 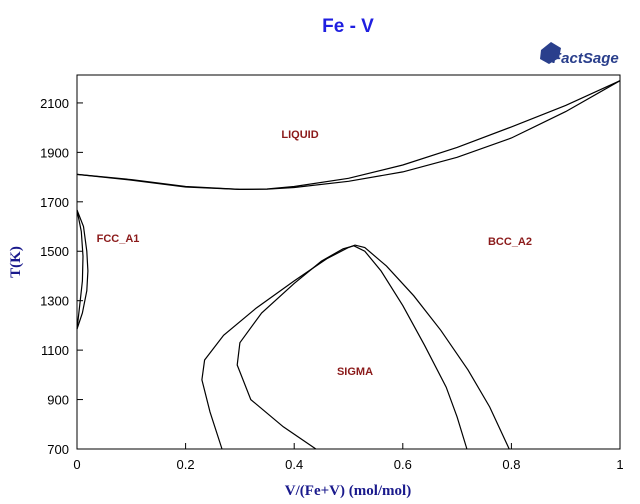 What do you see at coordinates (58, 400) in the screenshot?
I see `y-tick-label: 900` at bounding box center [58, 400].